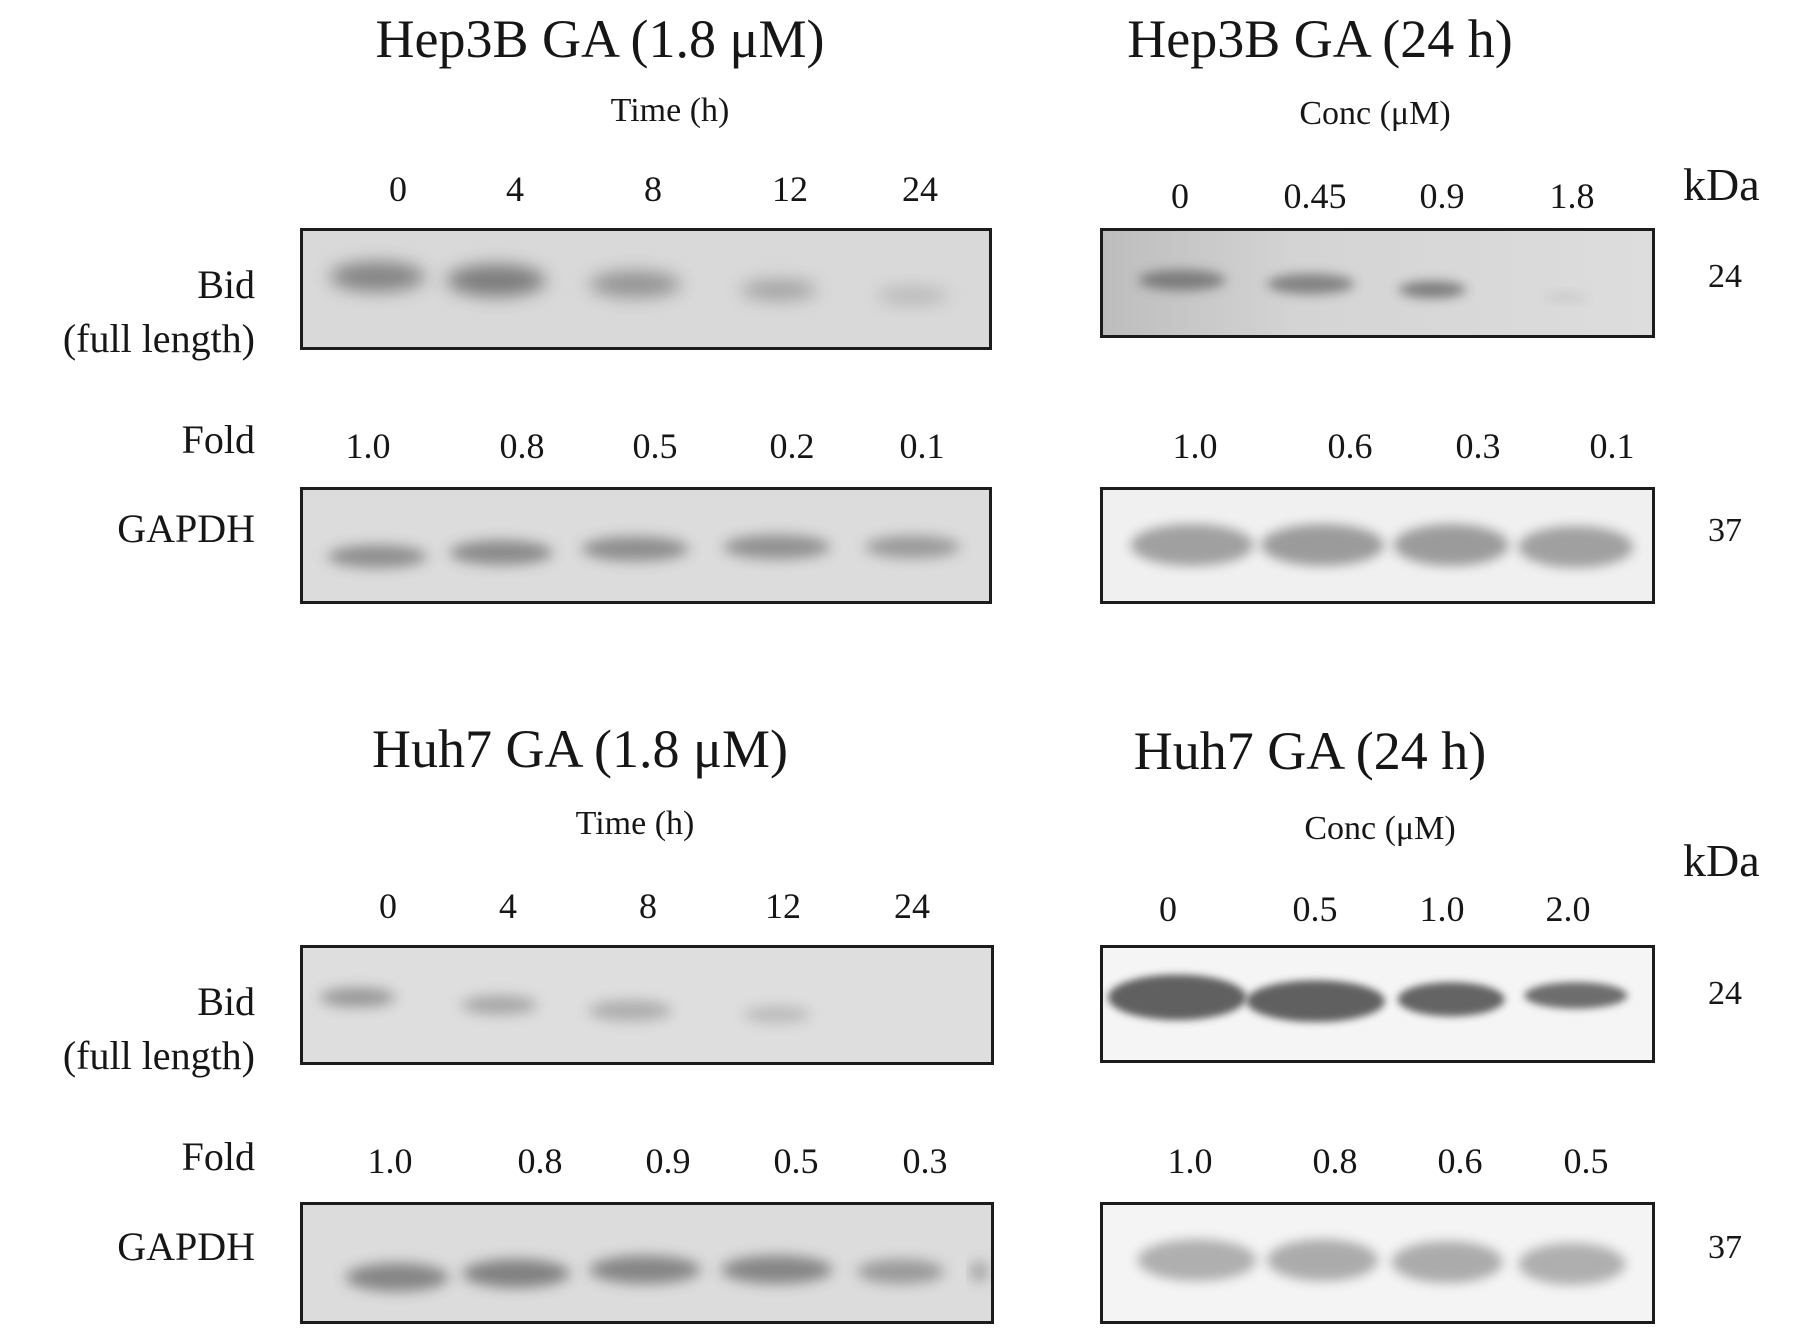 This screenshot has height=1333, width=1795. I want to click on lane-label: 0.45, so click(1315, 196).